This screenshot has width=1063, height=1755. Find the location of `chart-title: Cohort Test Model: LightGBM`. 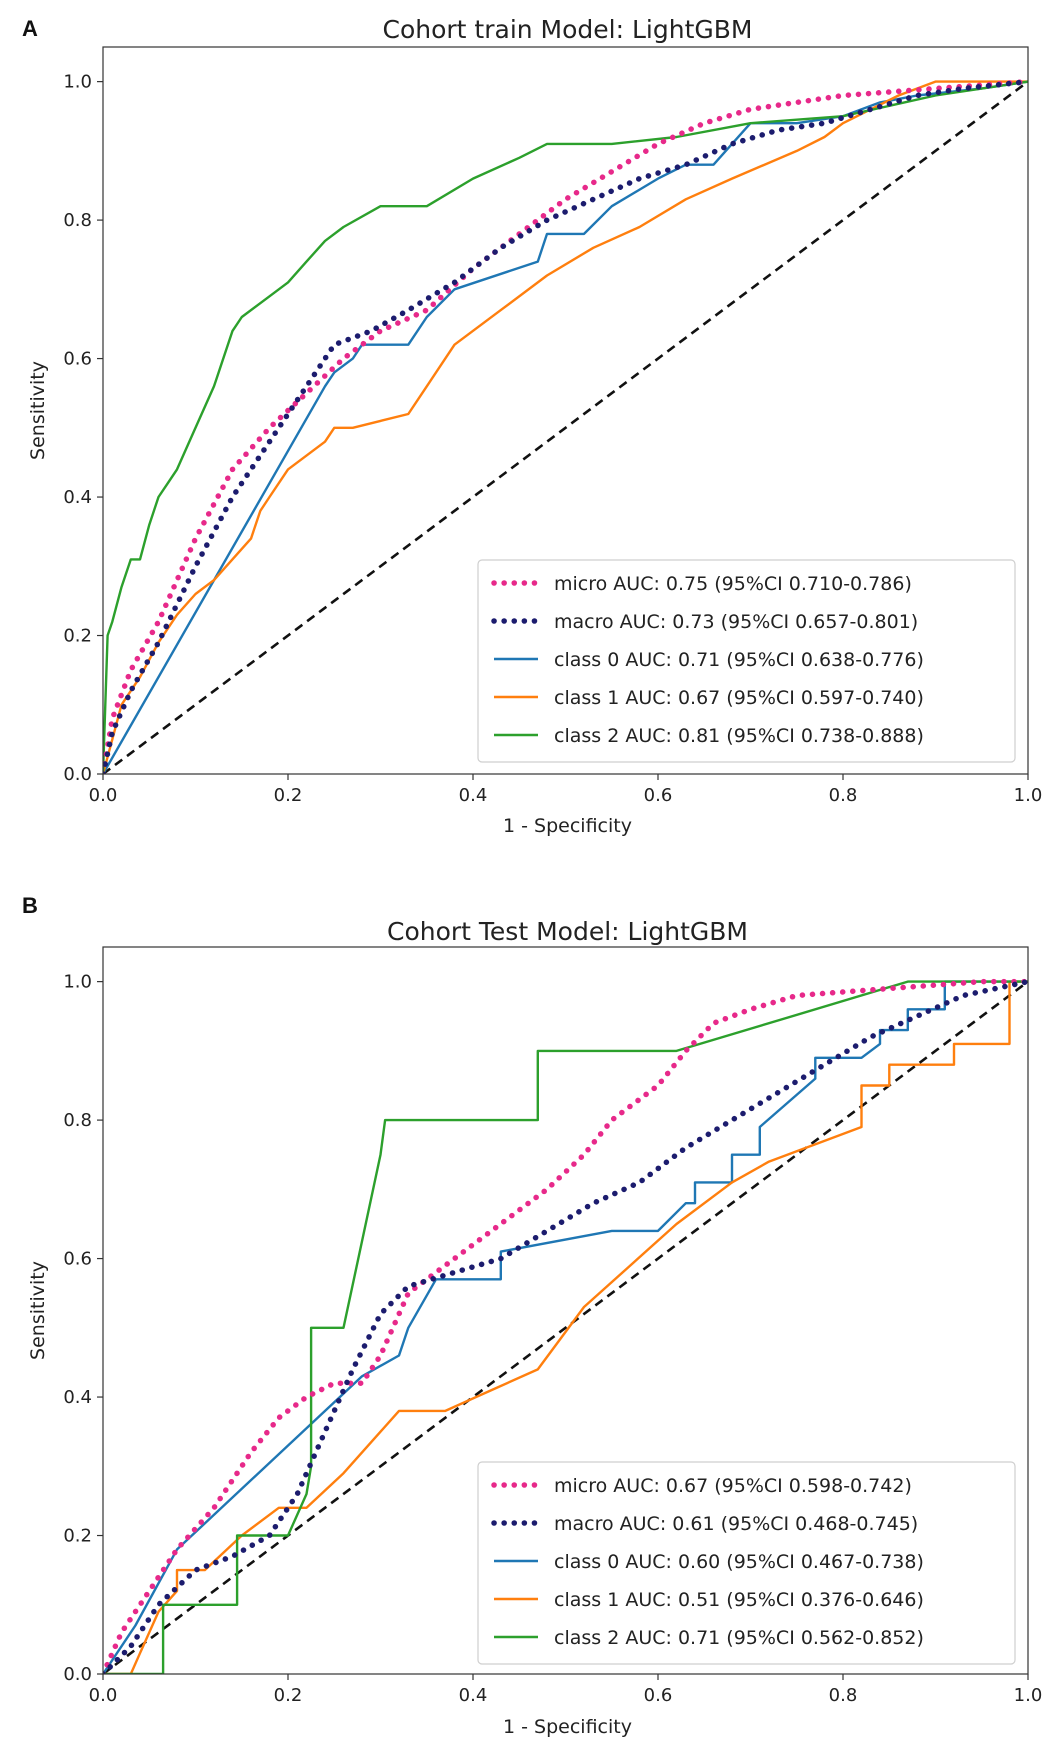

chart-title: Cohort Test Model: LightGBM is located at coordinates (567, 931).